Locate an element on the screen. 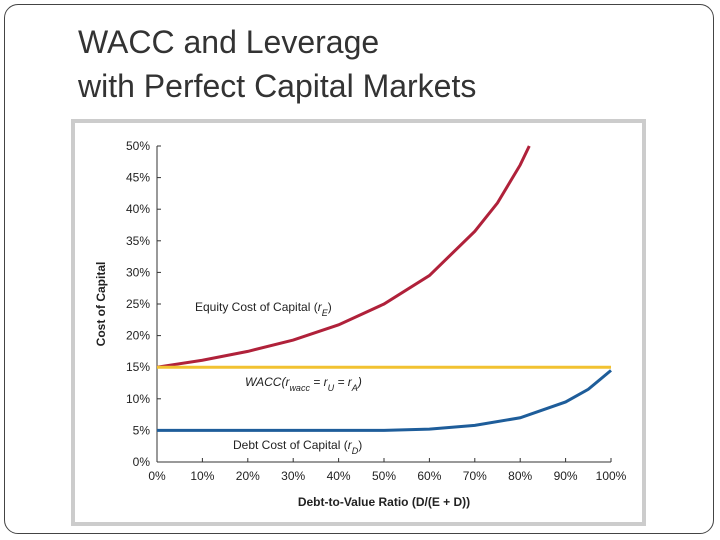  annotation: Debt Cost of Capital (rD) is located at coordinates (297, 447).